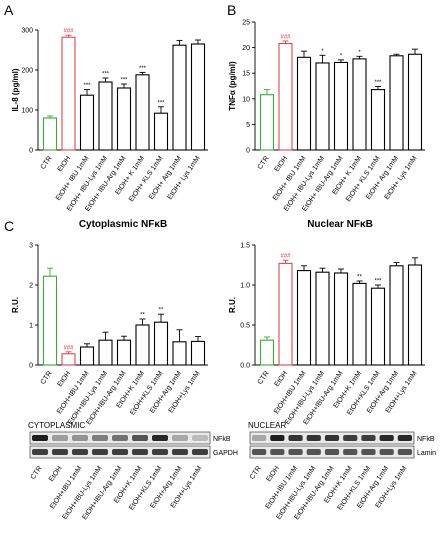 The width and height of the screenshot is (442, 550). Describe the element at coordinates (56, 425) in the screenshot. I see `blot-title-cyto: CYTOPLASMIC` at that location.